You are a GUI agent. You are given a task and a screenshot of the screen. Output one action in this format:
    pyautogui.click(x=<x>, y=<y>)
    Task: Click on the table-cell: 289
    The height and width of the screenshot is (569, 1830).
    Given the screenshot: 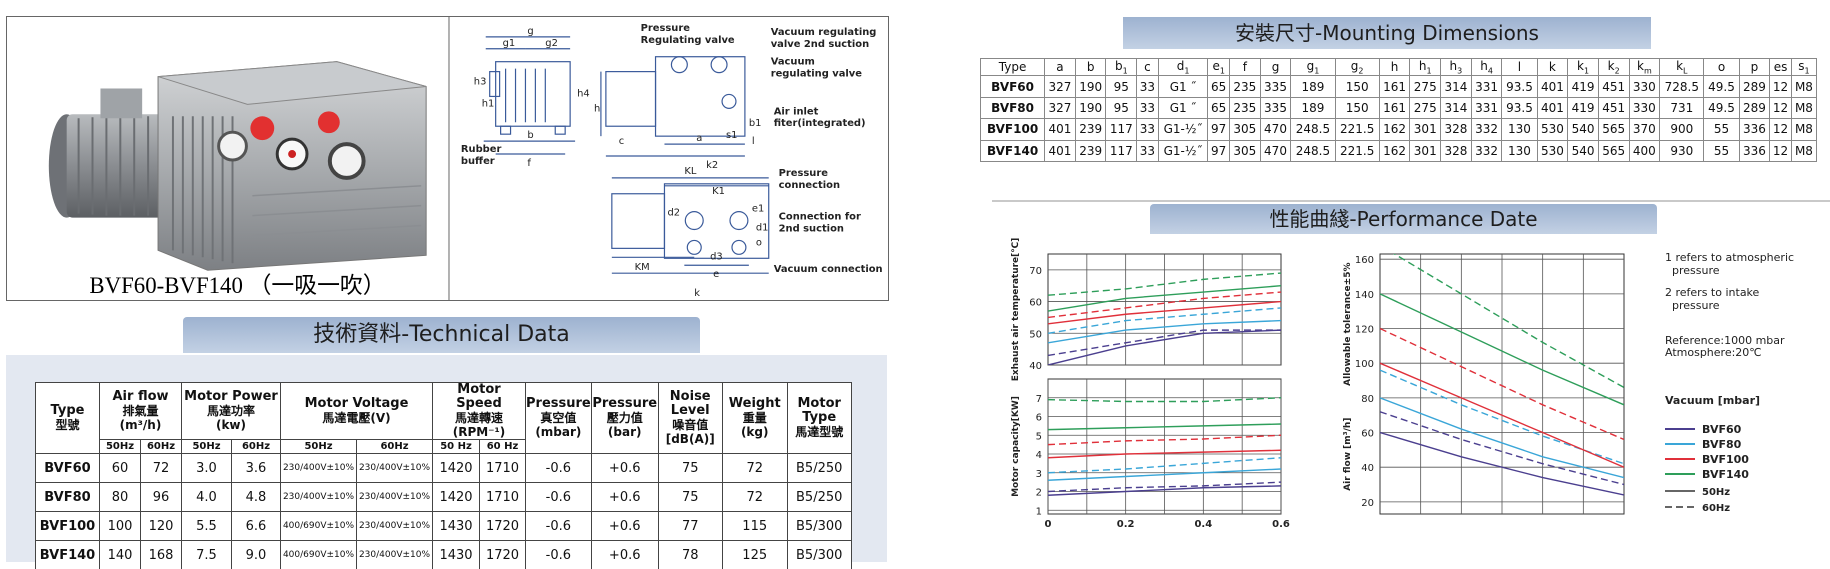 What is the action you would take?
    pyautogui.click(x=1754, y=108)
    